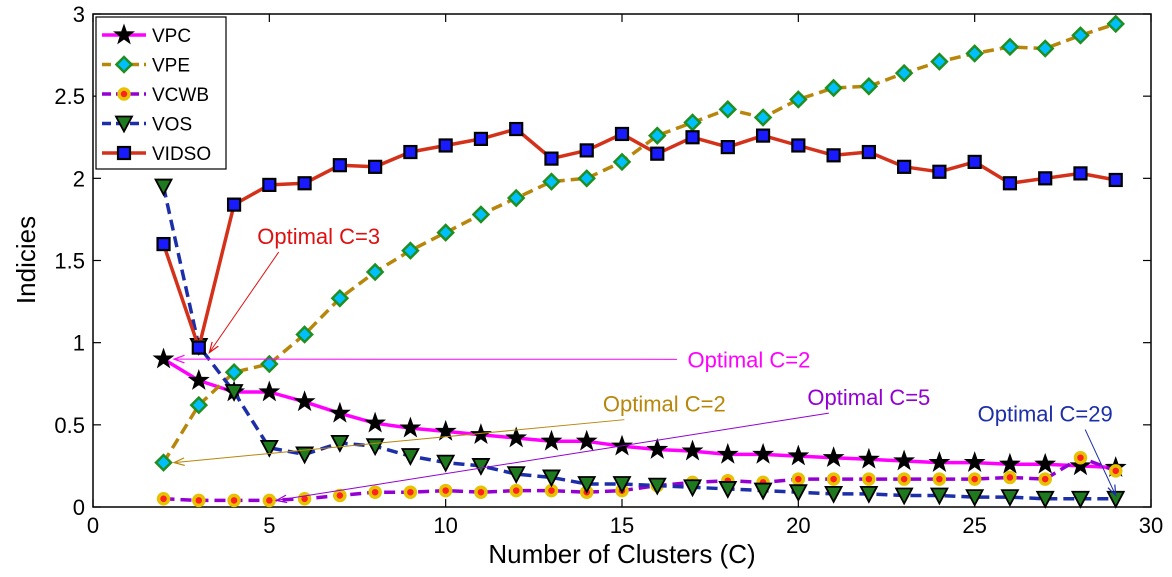 This screenshot has height=577, width=1172. What do you see at coordinates (156, 154) in the screenshot?
I see `legend-item-vidso: VIDSO` at bounding box center [156, 154].